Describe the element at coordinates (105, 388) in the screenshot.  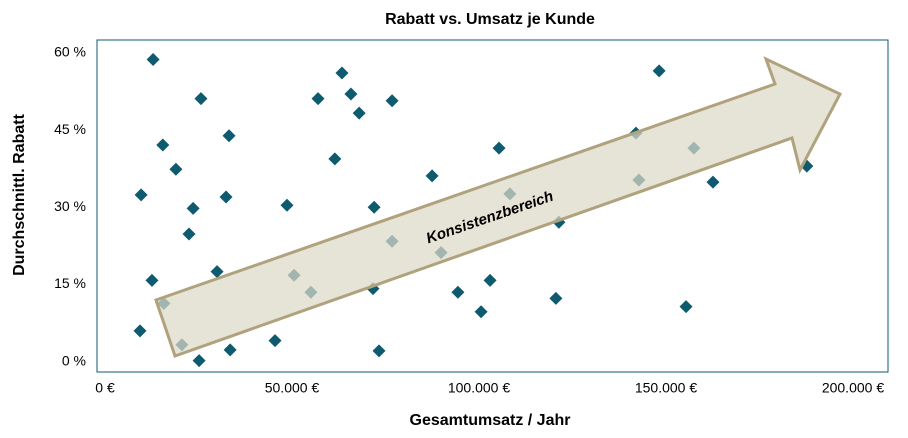
I see `x-tick-label: 0 €` at that location.